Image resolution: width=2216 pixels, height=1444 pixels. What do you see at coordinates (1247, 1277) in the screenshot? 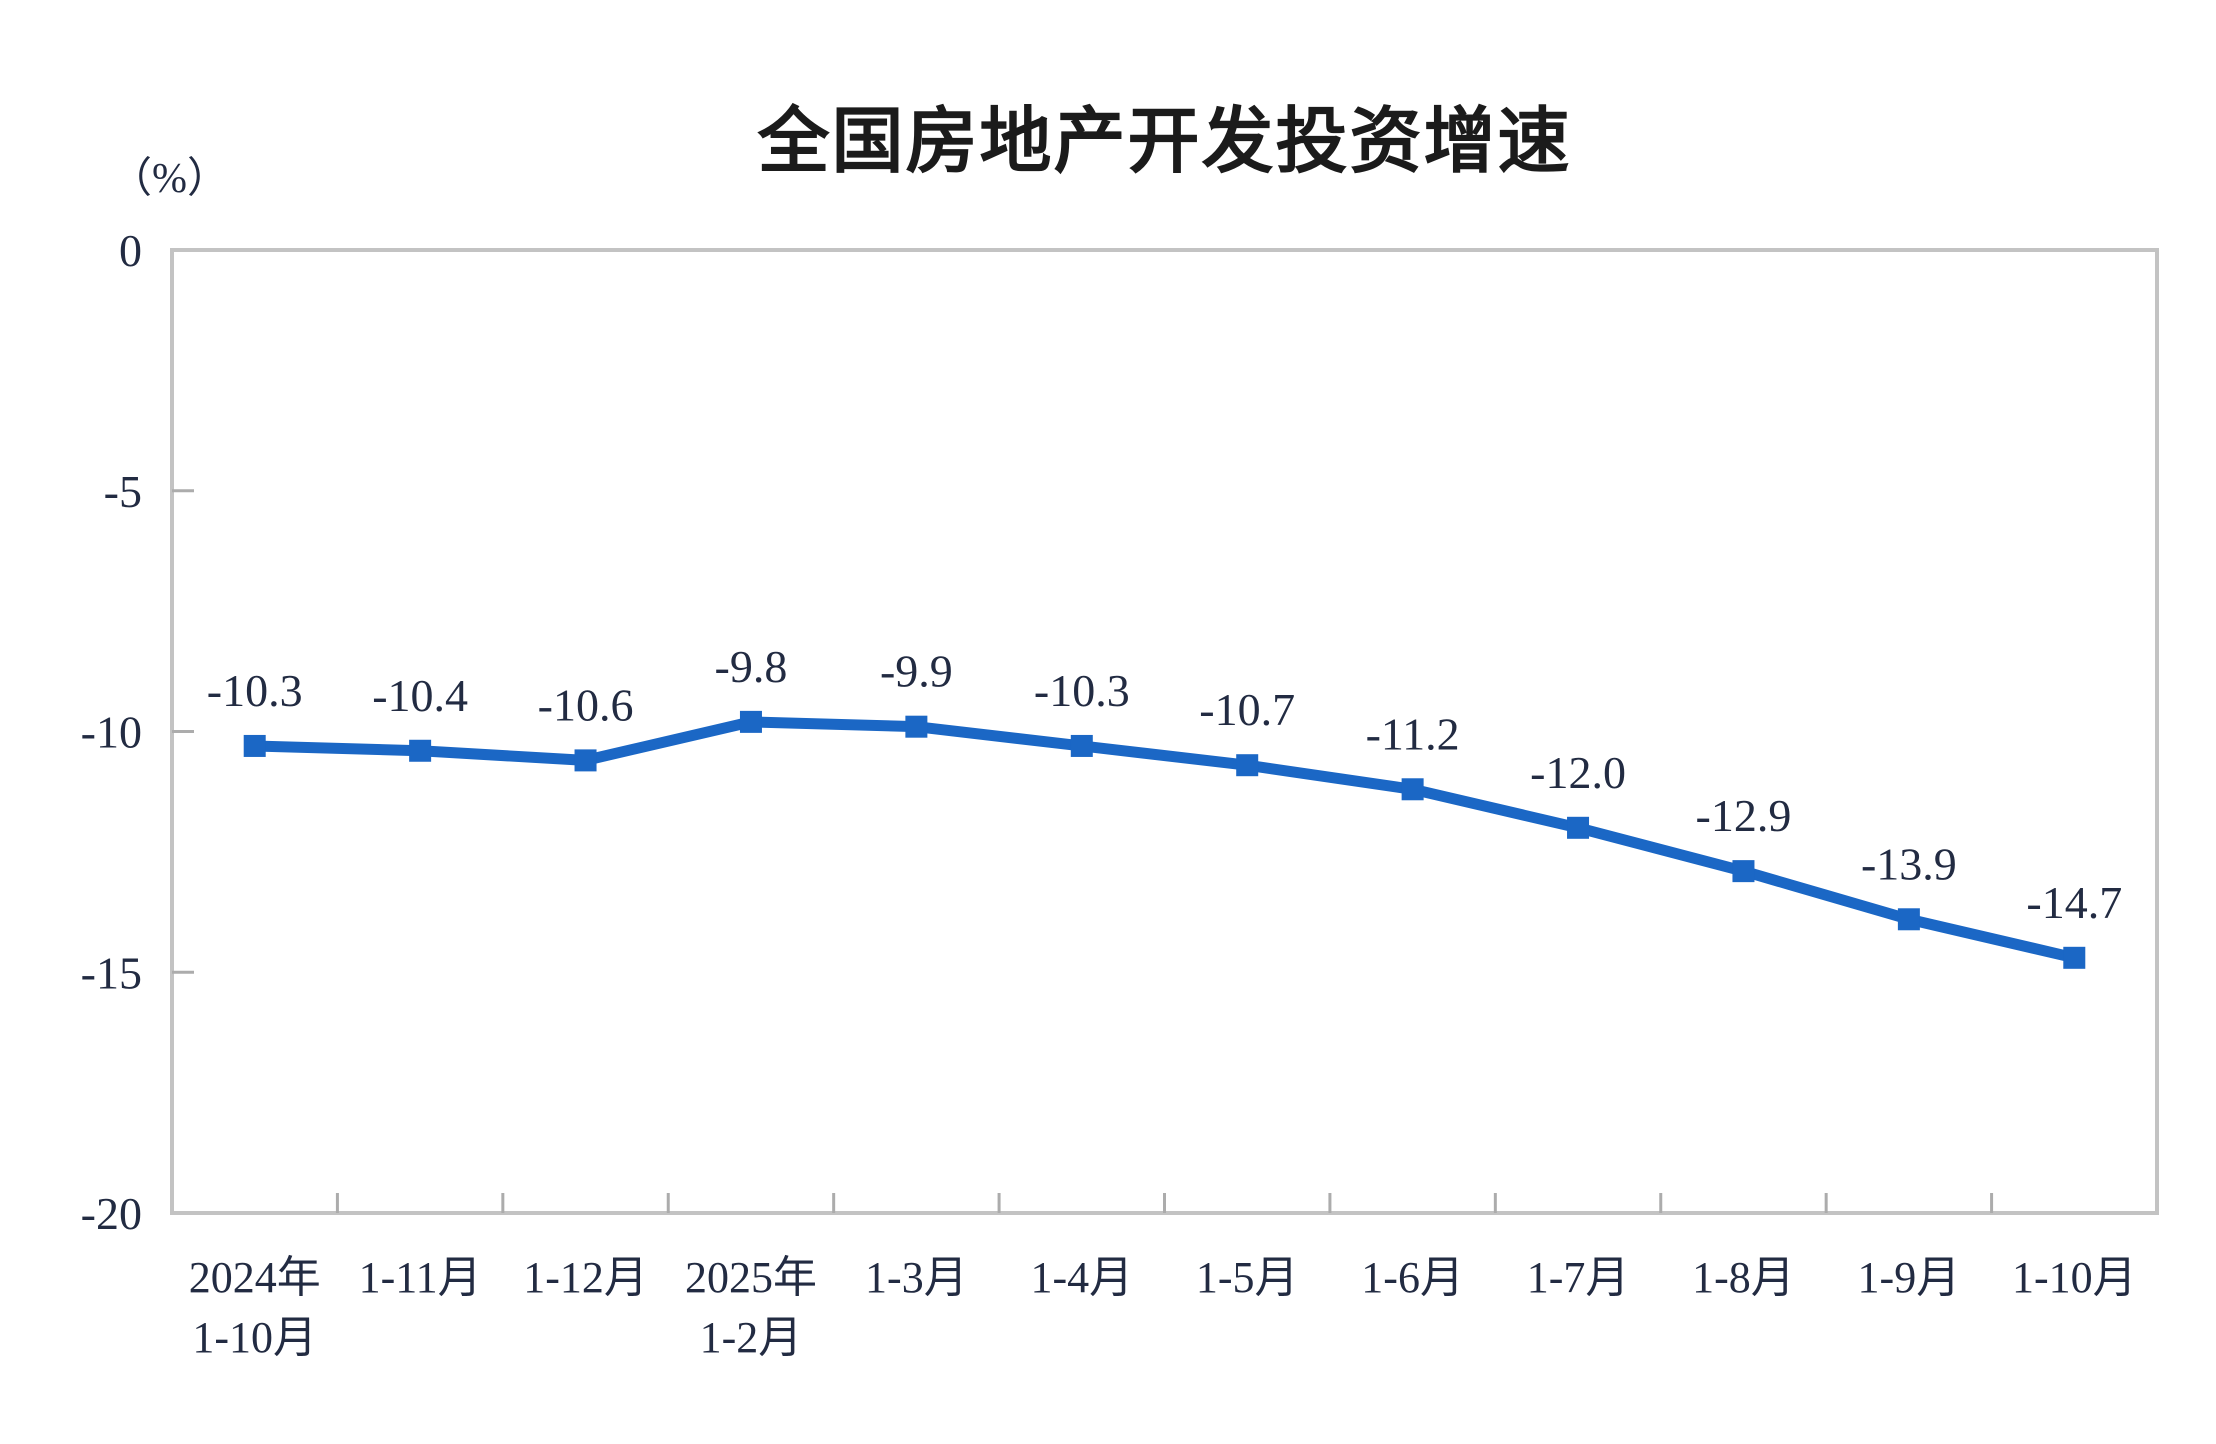
I see `x-axis-tick-label: 1-5月` at bounding box center [1247, 1277].